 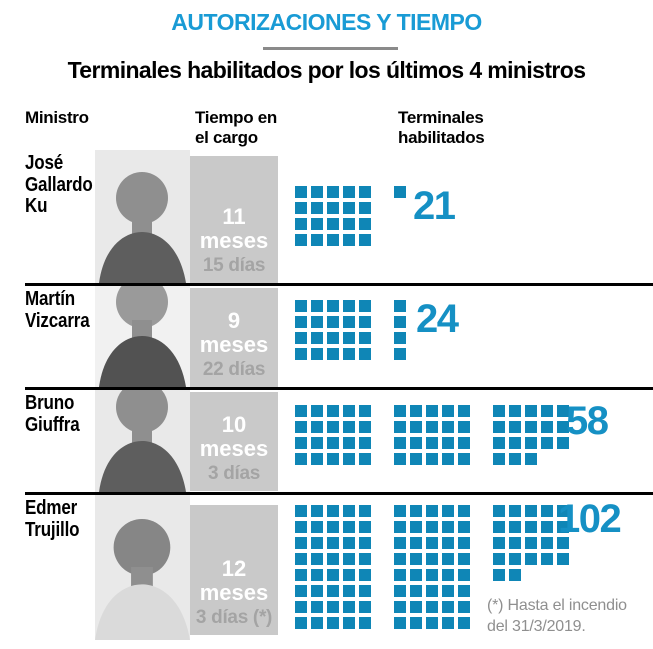 I want to click on terminal-squares, so click(x=352, y=218).